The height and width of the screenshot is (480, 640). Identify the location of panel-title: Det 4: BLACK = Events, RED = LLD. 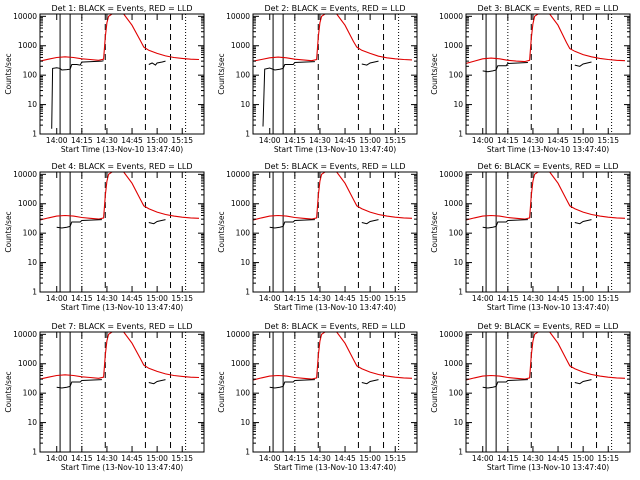
(122, 166).